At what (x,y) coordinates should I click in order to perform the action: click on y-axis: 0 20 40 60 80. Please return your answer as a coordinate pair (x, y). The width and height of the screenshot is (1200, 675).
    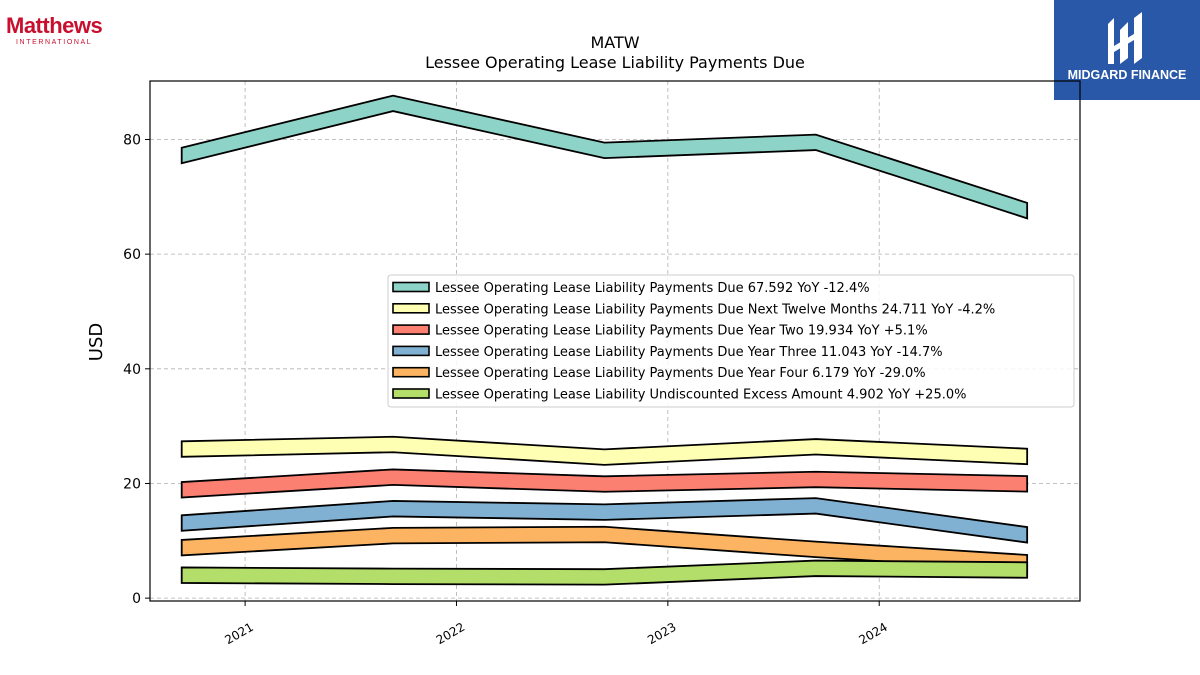
    Looking at the image, I should click on (136, 369).